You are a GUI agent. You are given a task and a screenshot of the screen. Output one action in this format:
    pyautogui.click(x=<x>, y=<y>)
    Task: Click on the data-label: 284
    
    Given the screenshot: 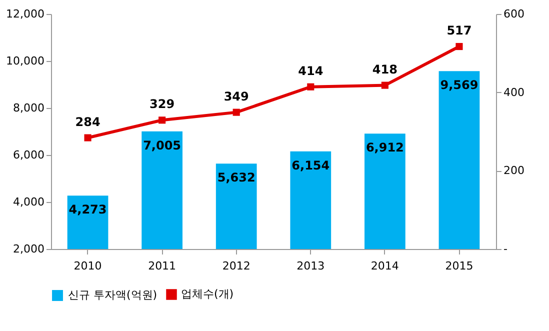 What is the action you would take?
    pyautogui.click(x=87, y=121)
    